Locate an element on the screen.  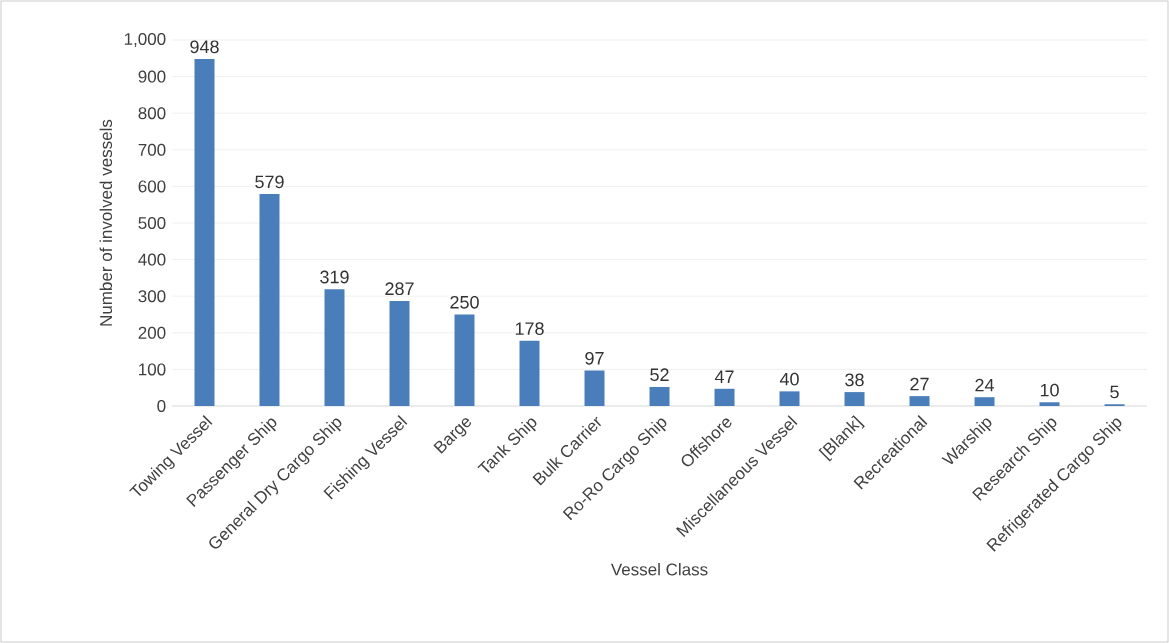
y-tick-label: 400 is located at coordinates (152, 259).